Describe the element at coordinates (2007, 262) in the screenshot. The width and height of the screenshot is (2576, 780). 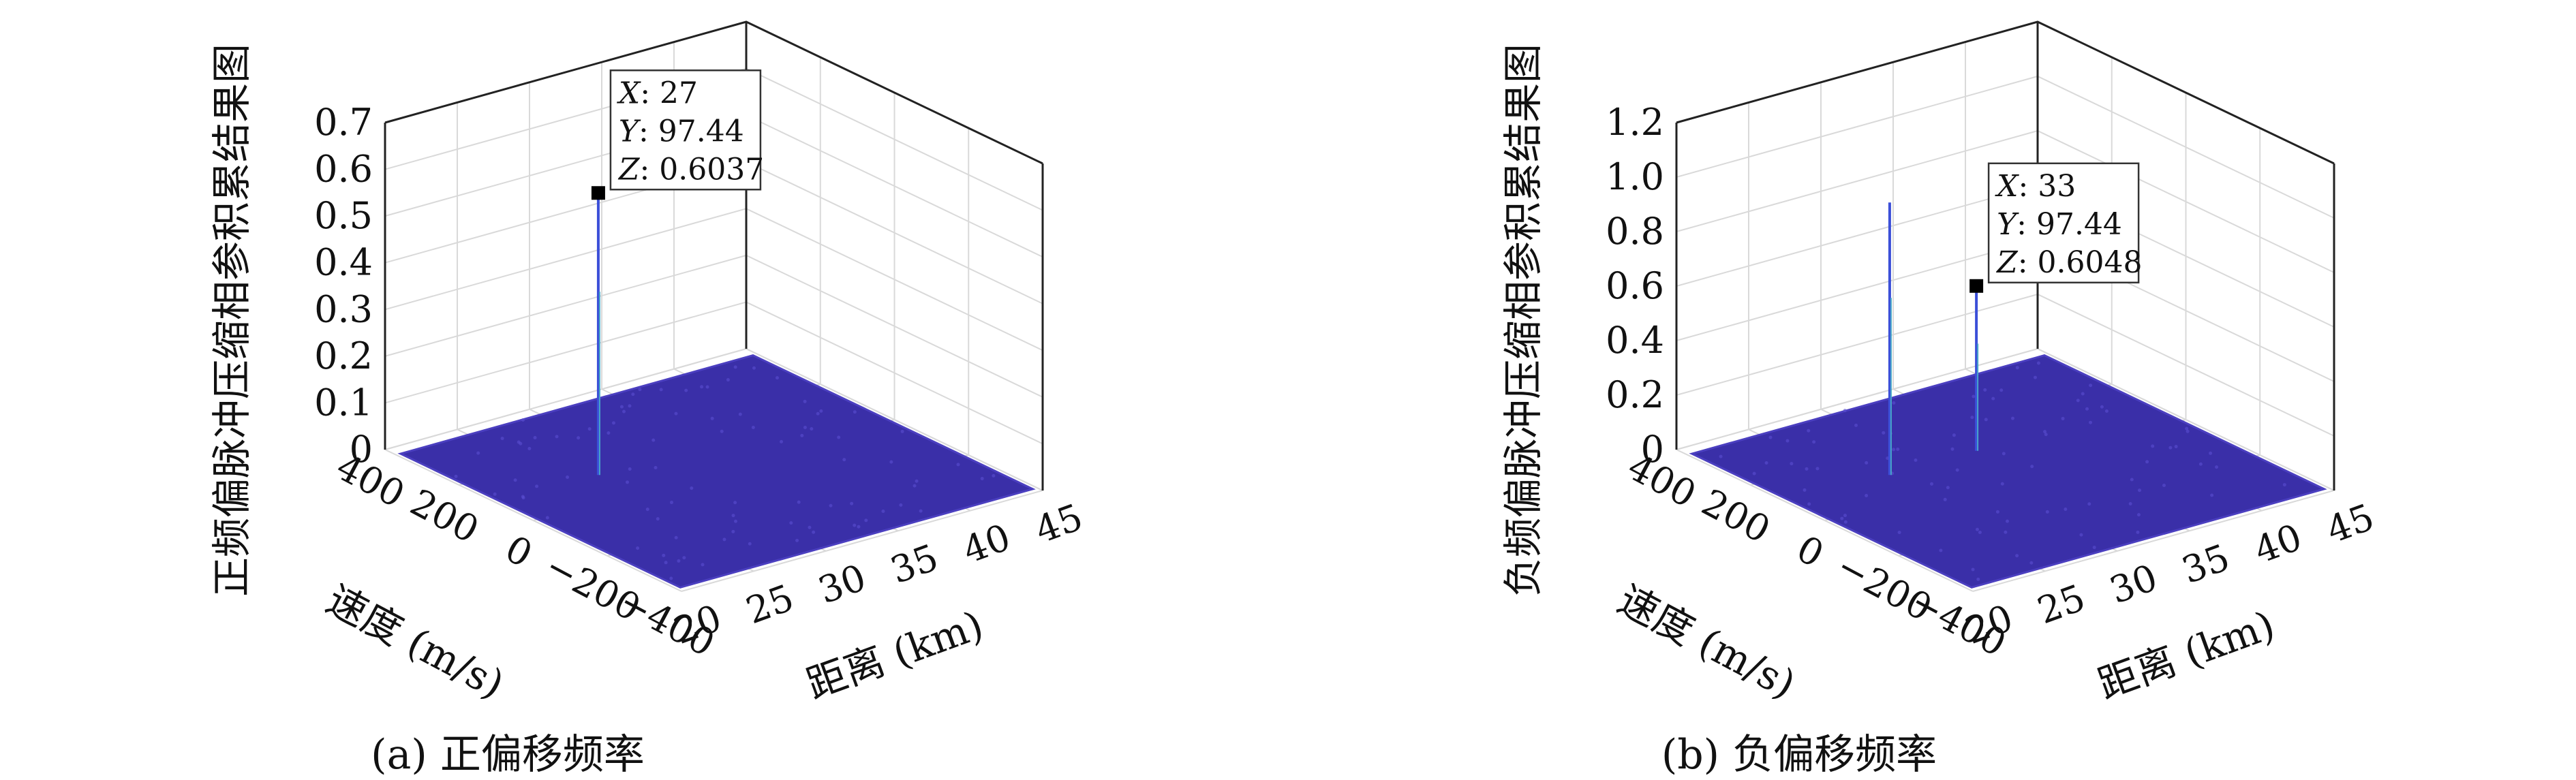
I see `datatip-z-key: Z` at that location.